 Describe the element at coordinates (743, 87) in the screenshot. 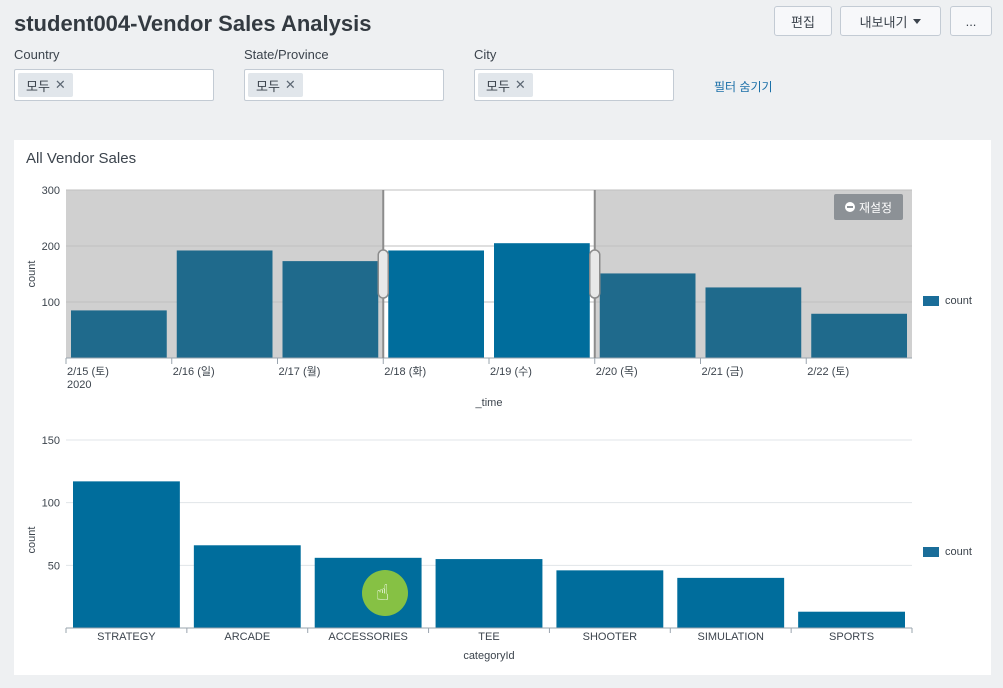

I see `hide-filters-link: 필터 숨기기` at that location.